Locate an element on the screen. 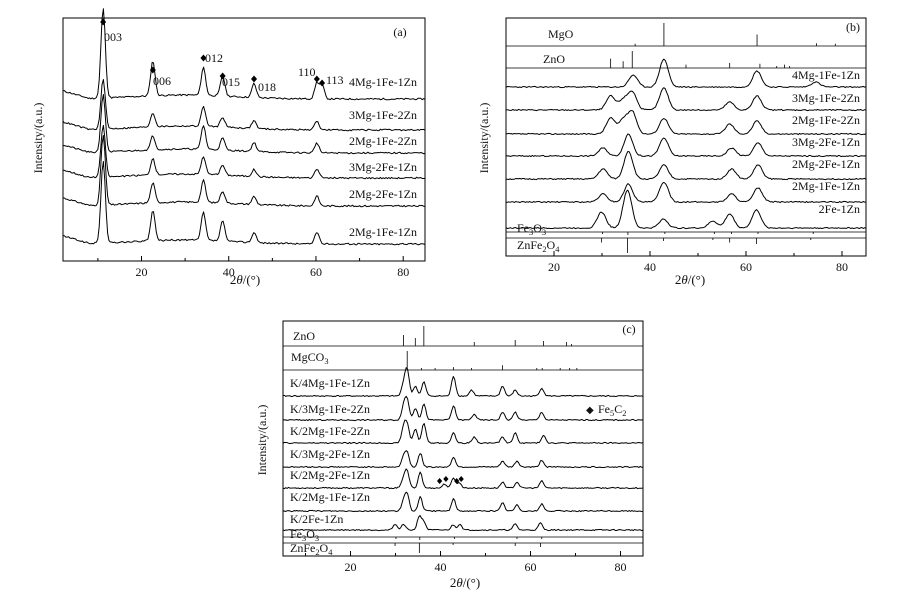  series-label: K/2Mg-1Fe-2Zn is located at coordinates (330, 431).